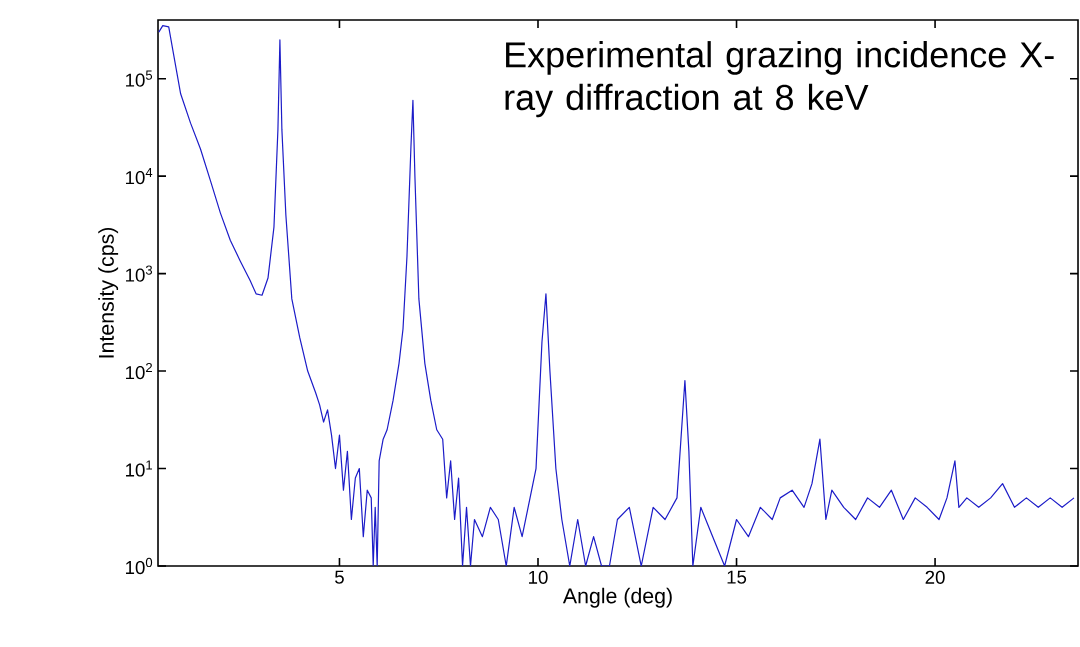  Describe the element at coordinates (139, 468) in the screenshot. I see `y-tick-label: 10$^{1}$` at that location.